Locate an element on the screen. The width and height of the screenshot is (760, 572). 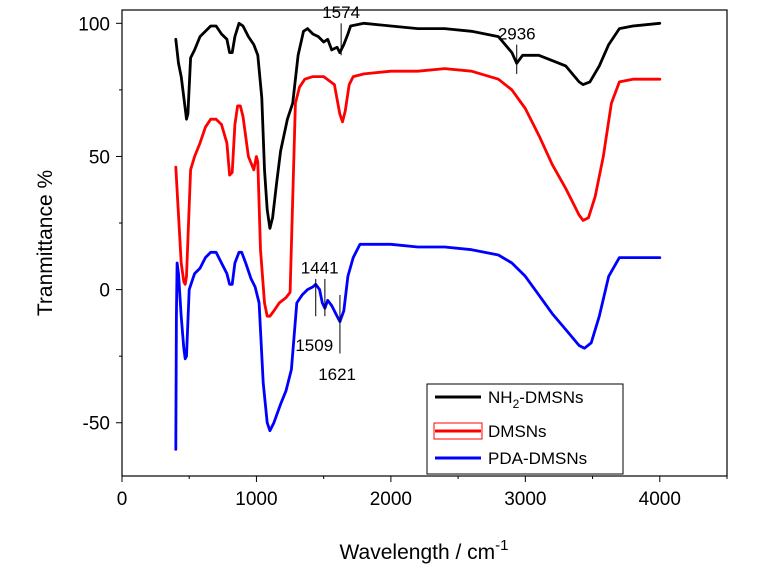
legend-label-pda-dmsns: PDA-DMSNs is located at coordinates (537, 458).